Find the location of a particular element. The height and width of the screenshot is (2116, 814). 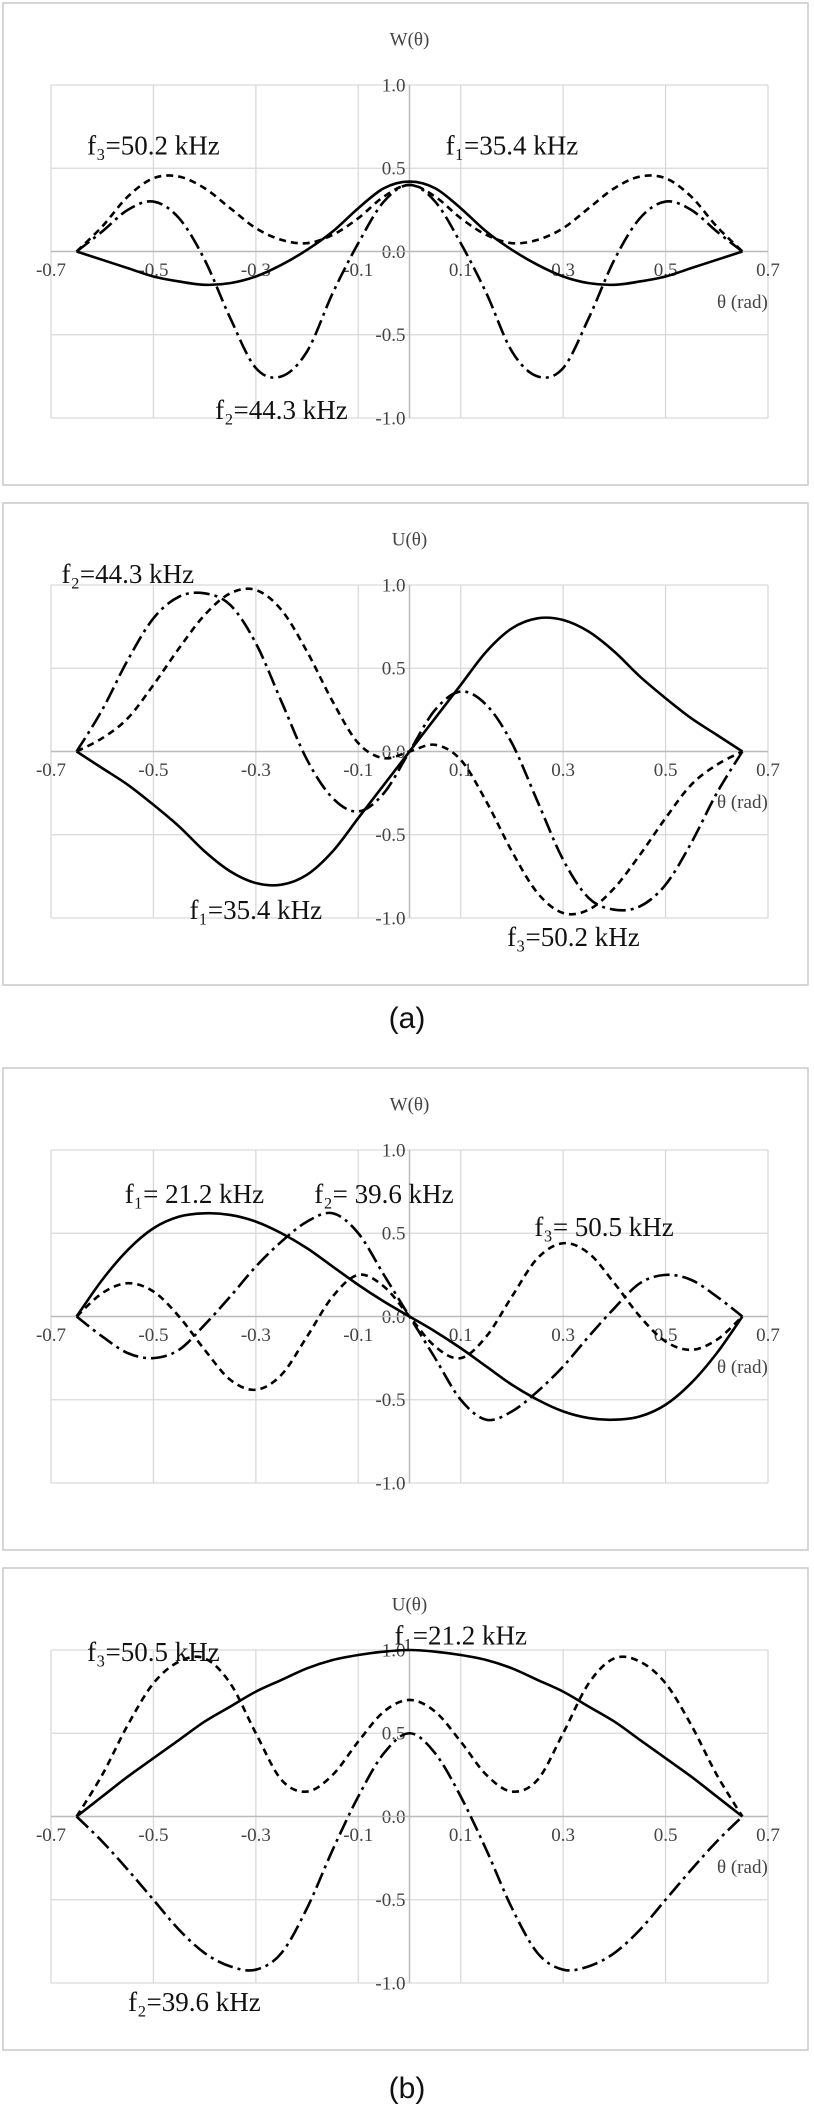

series-label: f₁=21.2 kHz is located at coordinates (460, 1636).